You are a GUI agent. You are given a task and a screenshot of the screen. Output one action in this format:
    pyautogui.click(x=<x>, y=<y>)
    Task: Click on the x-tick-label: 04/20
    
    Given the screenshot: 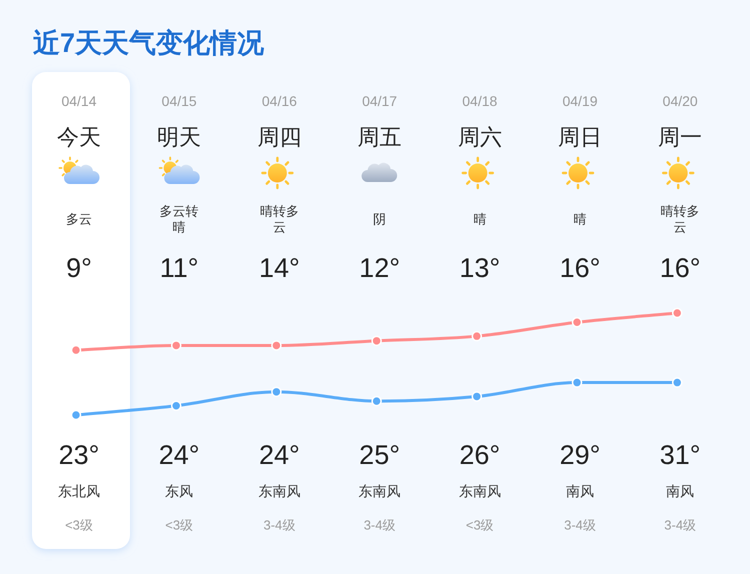 What is the action you would take?
    pyautogui.click(x=680, y=101)
    